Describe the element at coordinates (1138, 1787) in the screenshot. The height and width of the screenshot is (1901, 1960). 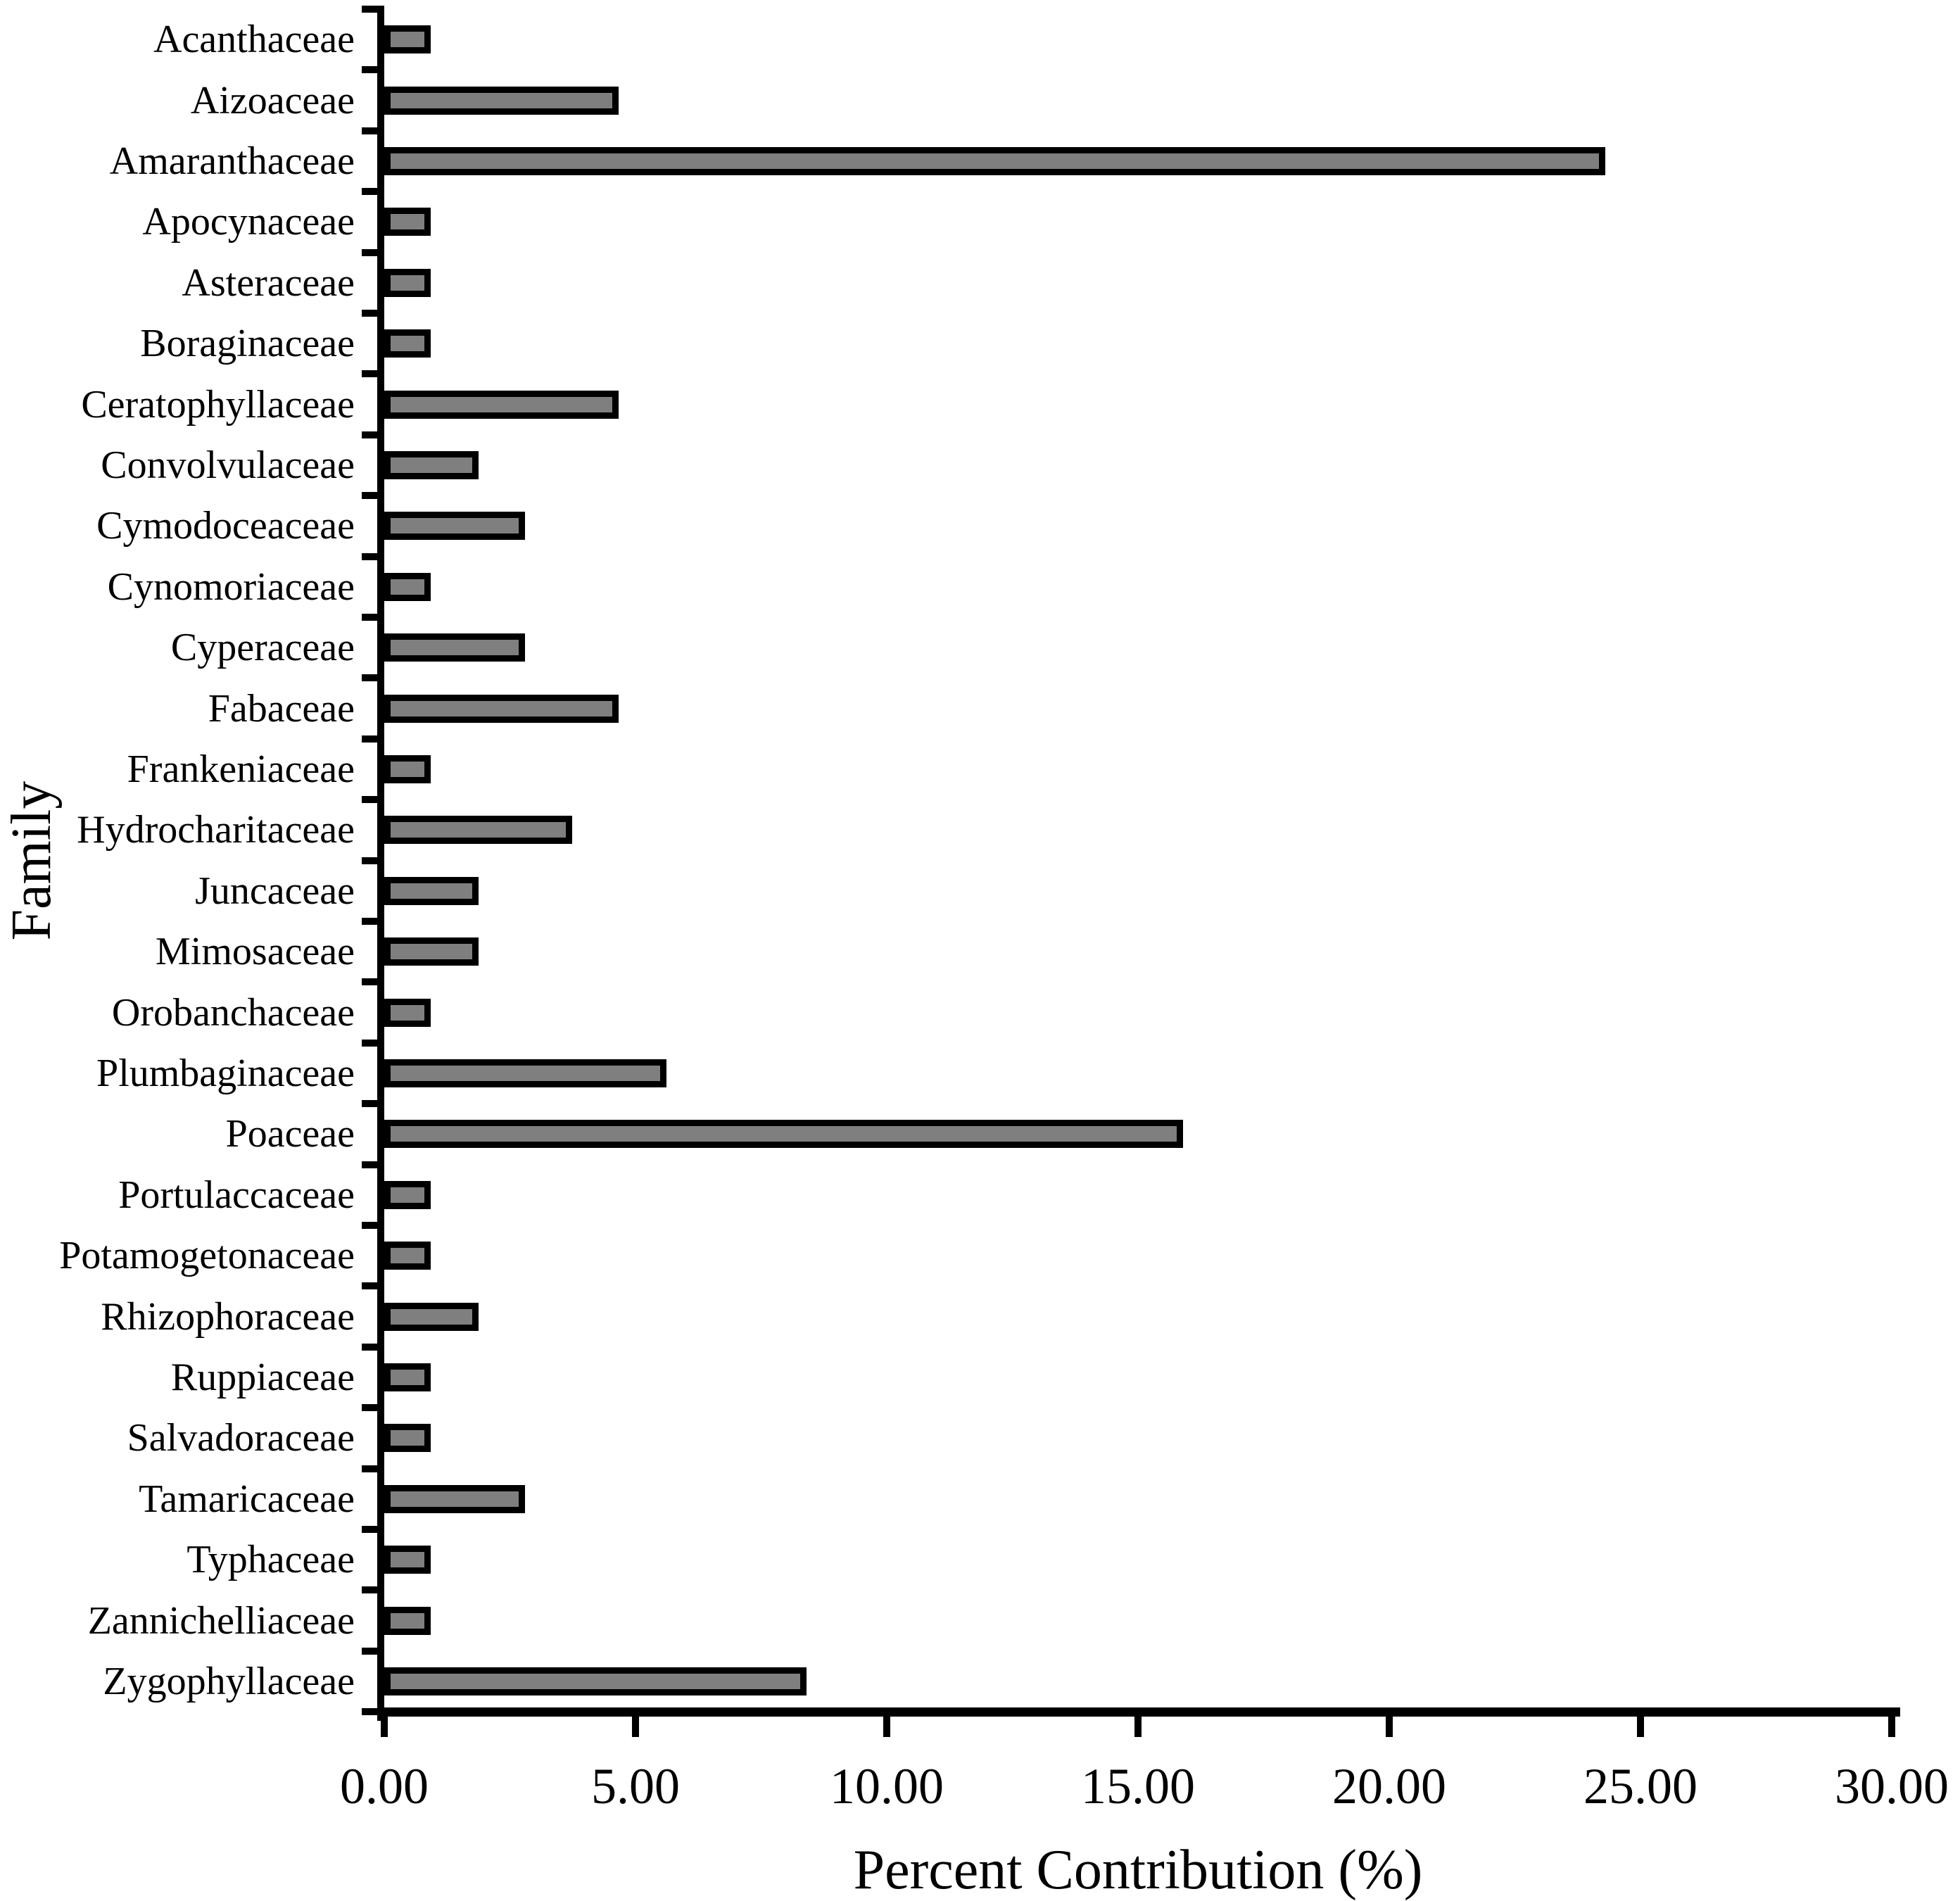
I see `x-axis-tick-label: 15.00` at that location.